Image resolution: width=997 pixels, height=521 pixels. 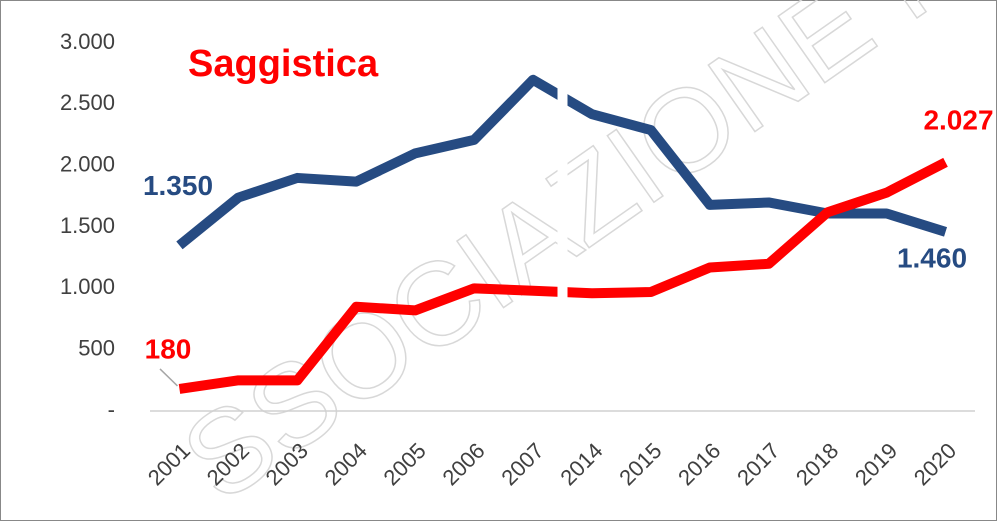 What do you see at coordinates (958, 120) in the screenshot?
I see `data-label: 2.027` at bounding box center [958, 120].